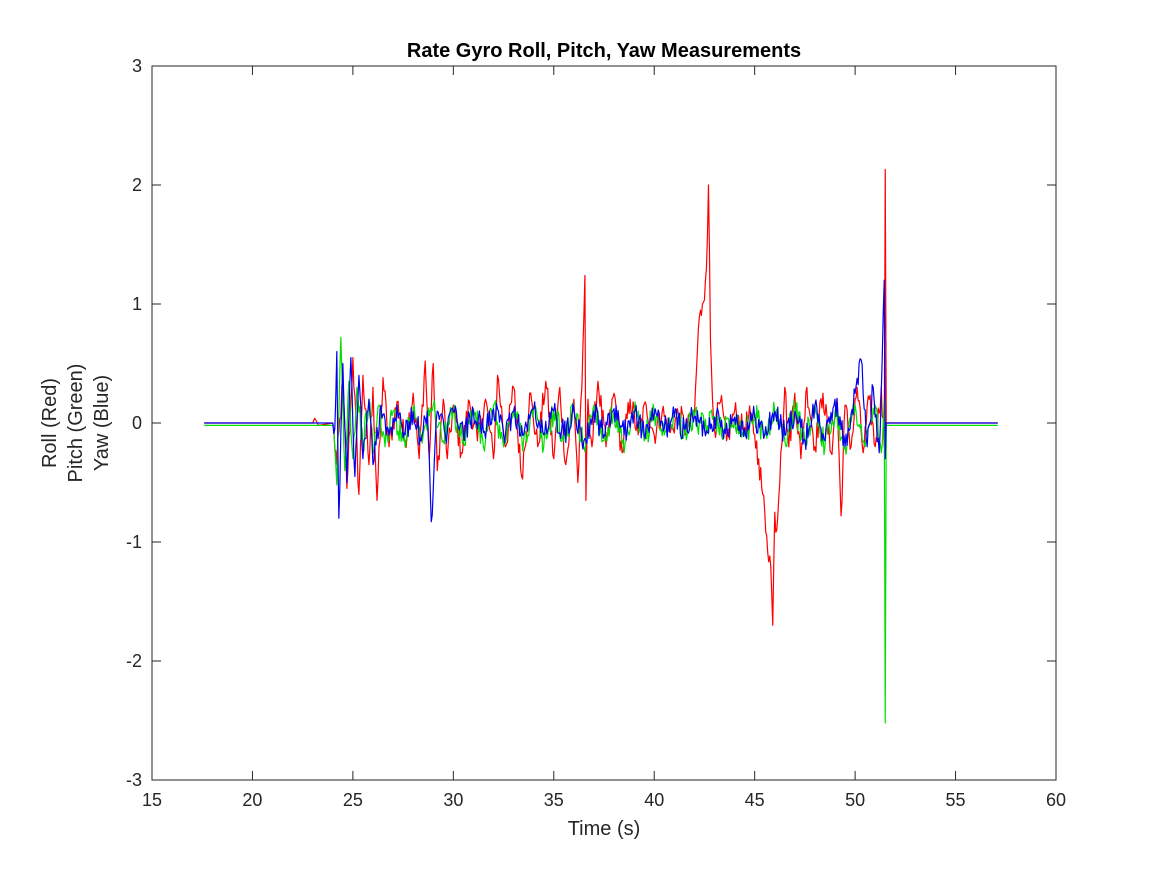  I want to click on y-tick-label: -3, so click(134, 780).